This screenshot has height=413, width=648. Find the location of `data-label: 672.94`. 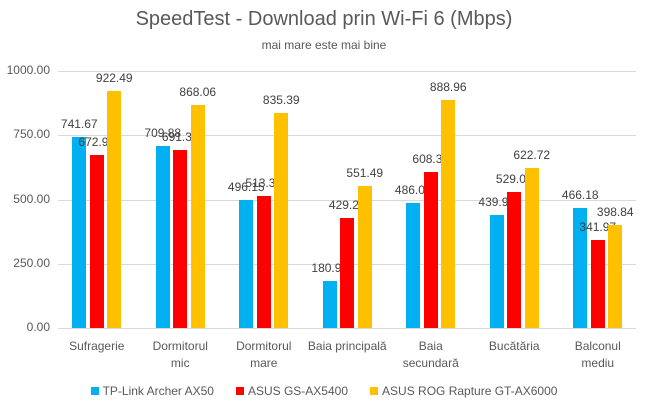

data-label: 672.94 is located at coordinates (97, 142).